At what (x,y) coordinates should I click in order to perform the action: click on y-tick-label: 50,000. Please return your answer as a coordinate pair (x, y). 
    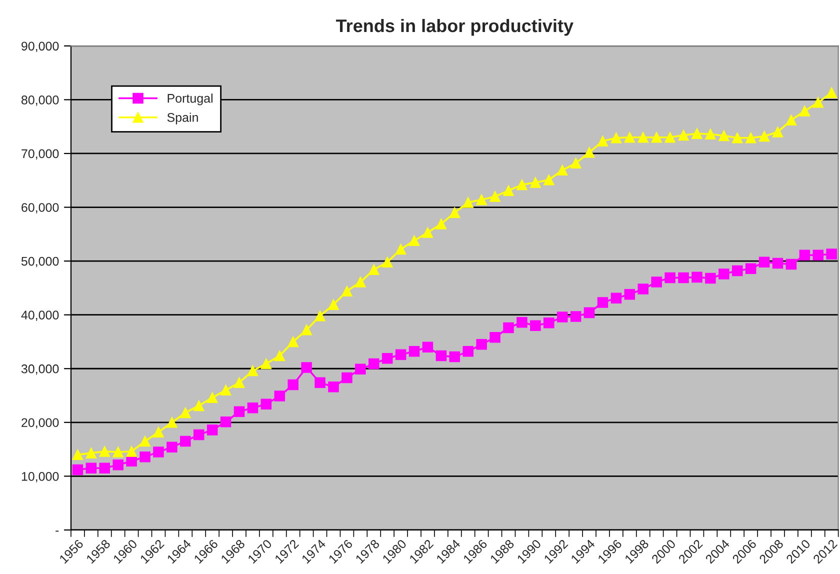
    Looking at the image, I should click on (40, 262).